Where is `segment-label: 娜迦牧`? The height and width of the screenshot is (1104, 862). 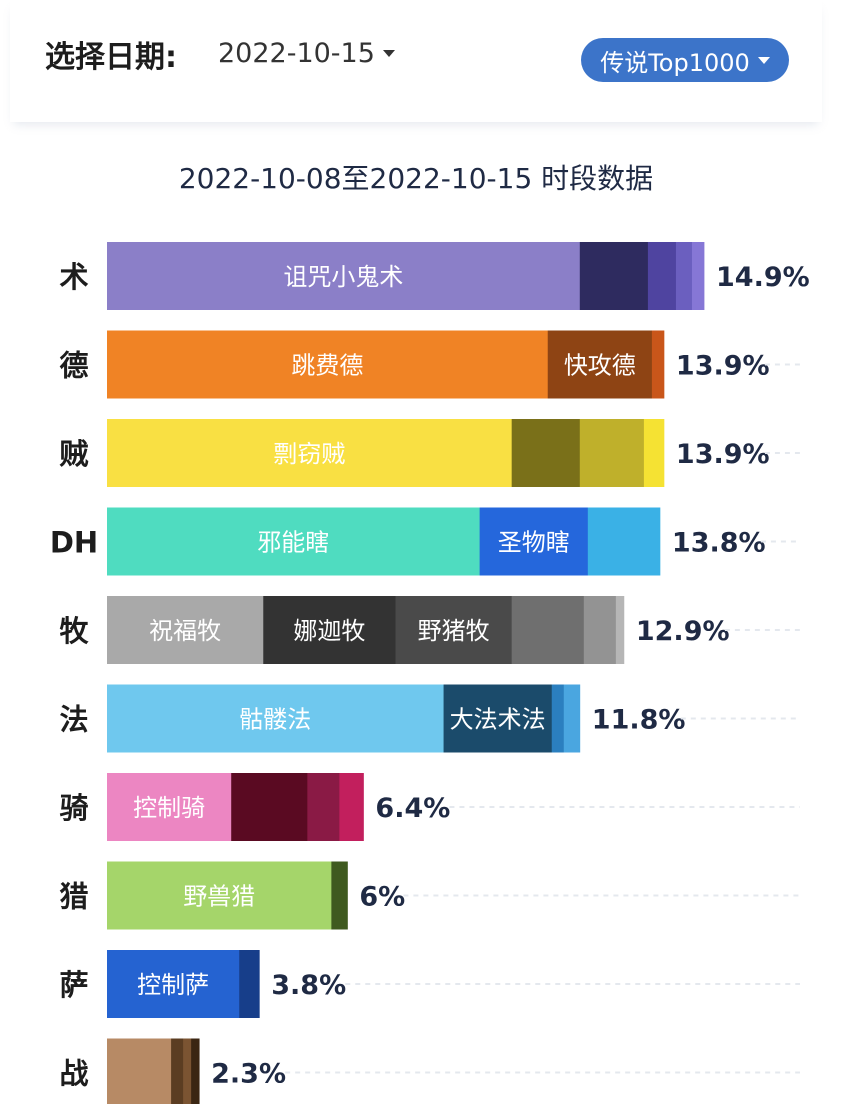 segment-label: 娜迦牧 is located at coordinates (329, 631).